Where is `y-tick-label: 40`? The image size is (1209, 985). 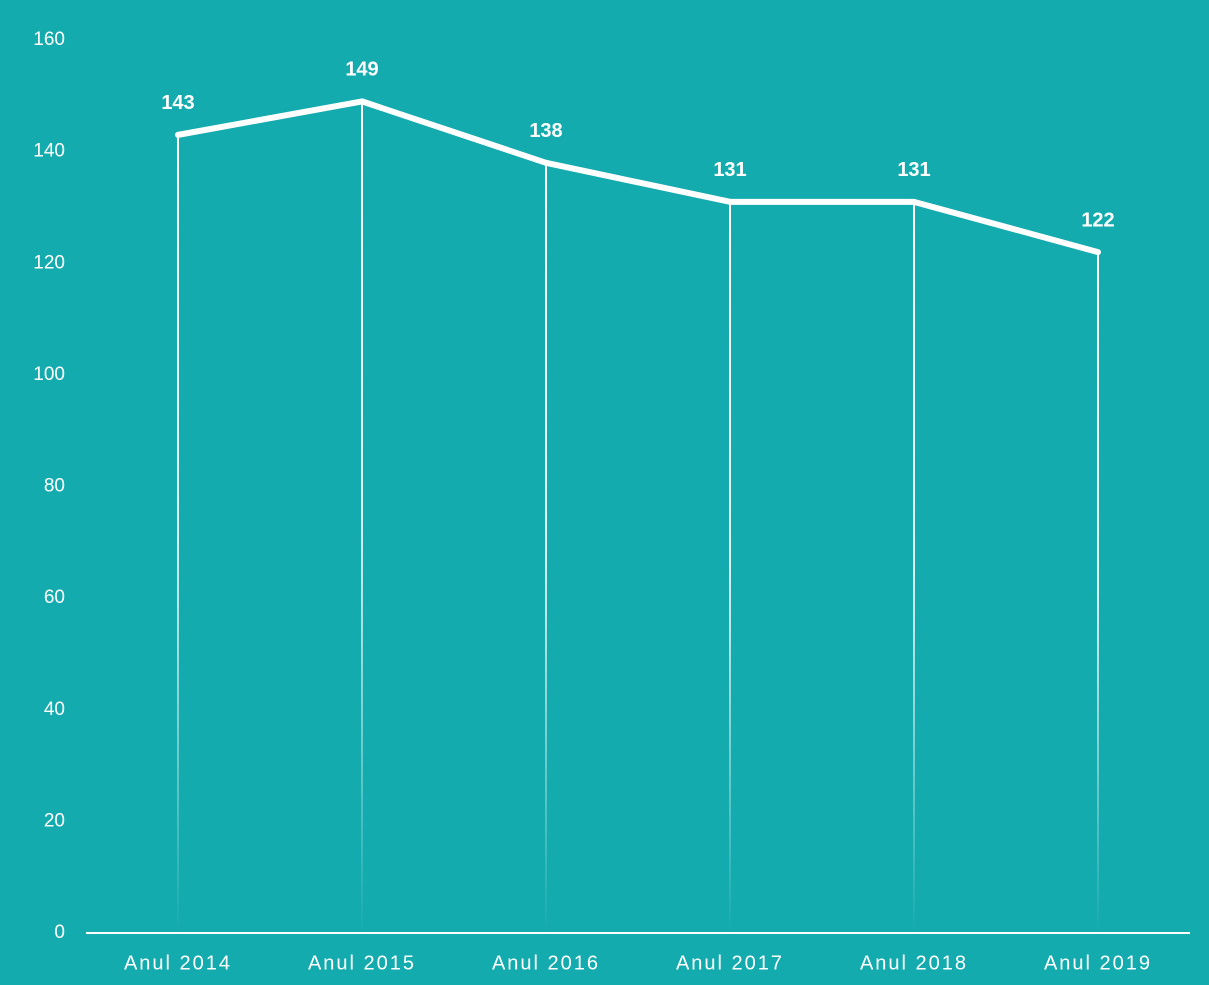 y-tick-label: 40 is located at coordinates (54, 709).